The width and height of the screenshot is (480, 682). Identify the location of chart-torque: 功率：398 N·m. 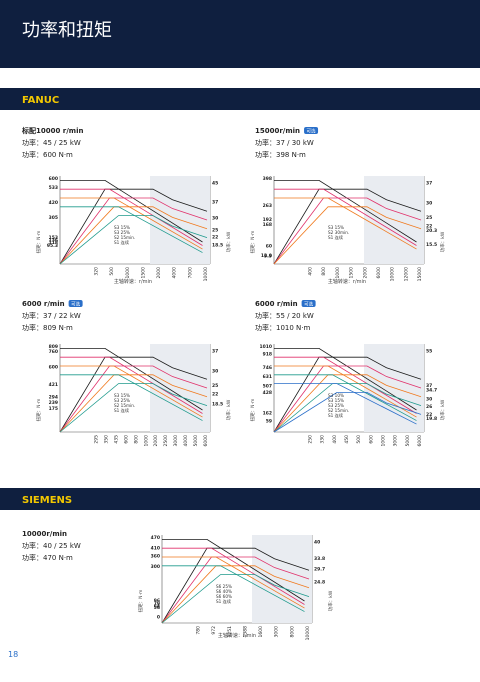
(280, 154).